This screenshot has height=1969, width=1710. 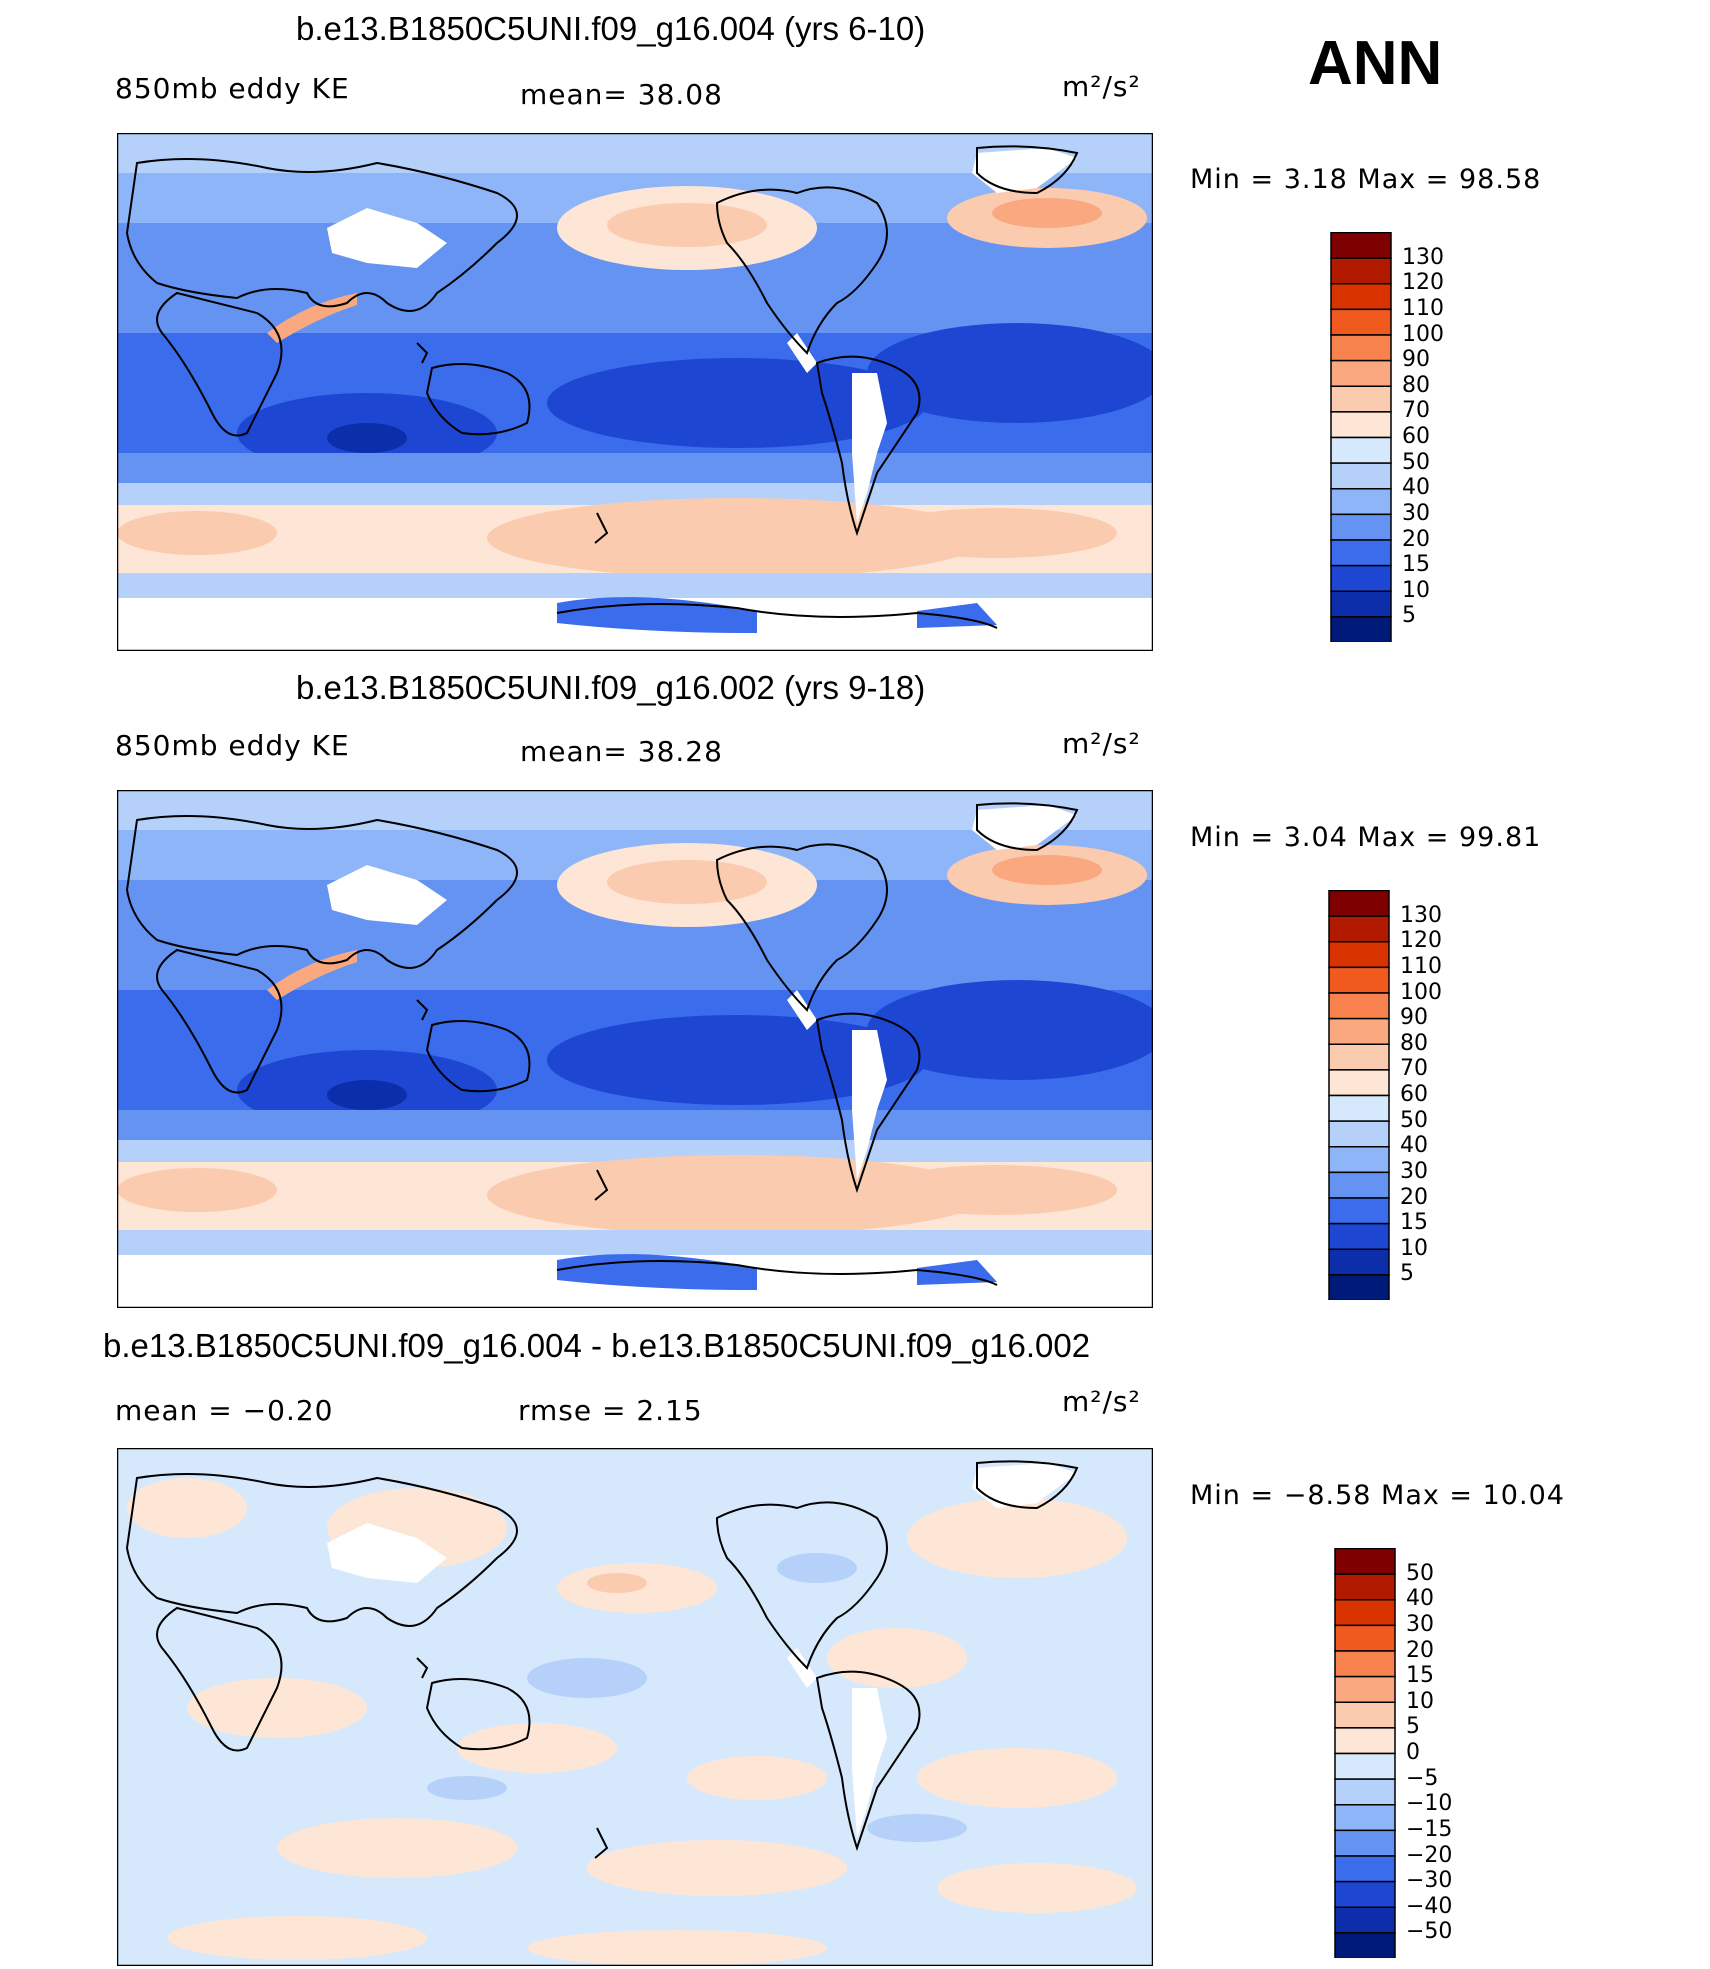 What do you see at coordinates (621, 751) in the screenshot?
I see `panel-2-mean: mean= 38.28` at bounding box center [621, 751].